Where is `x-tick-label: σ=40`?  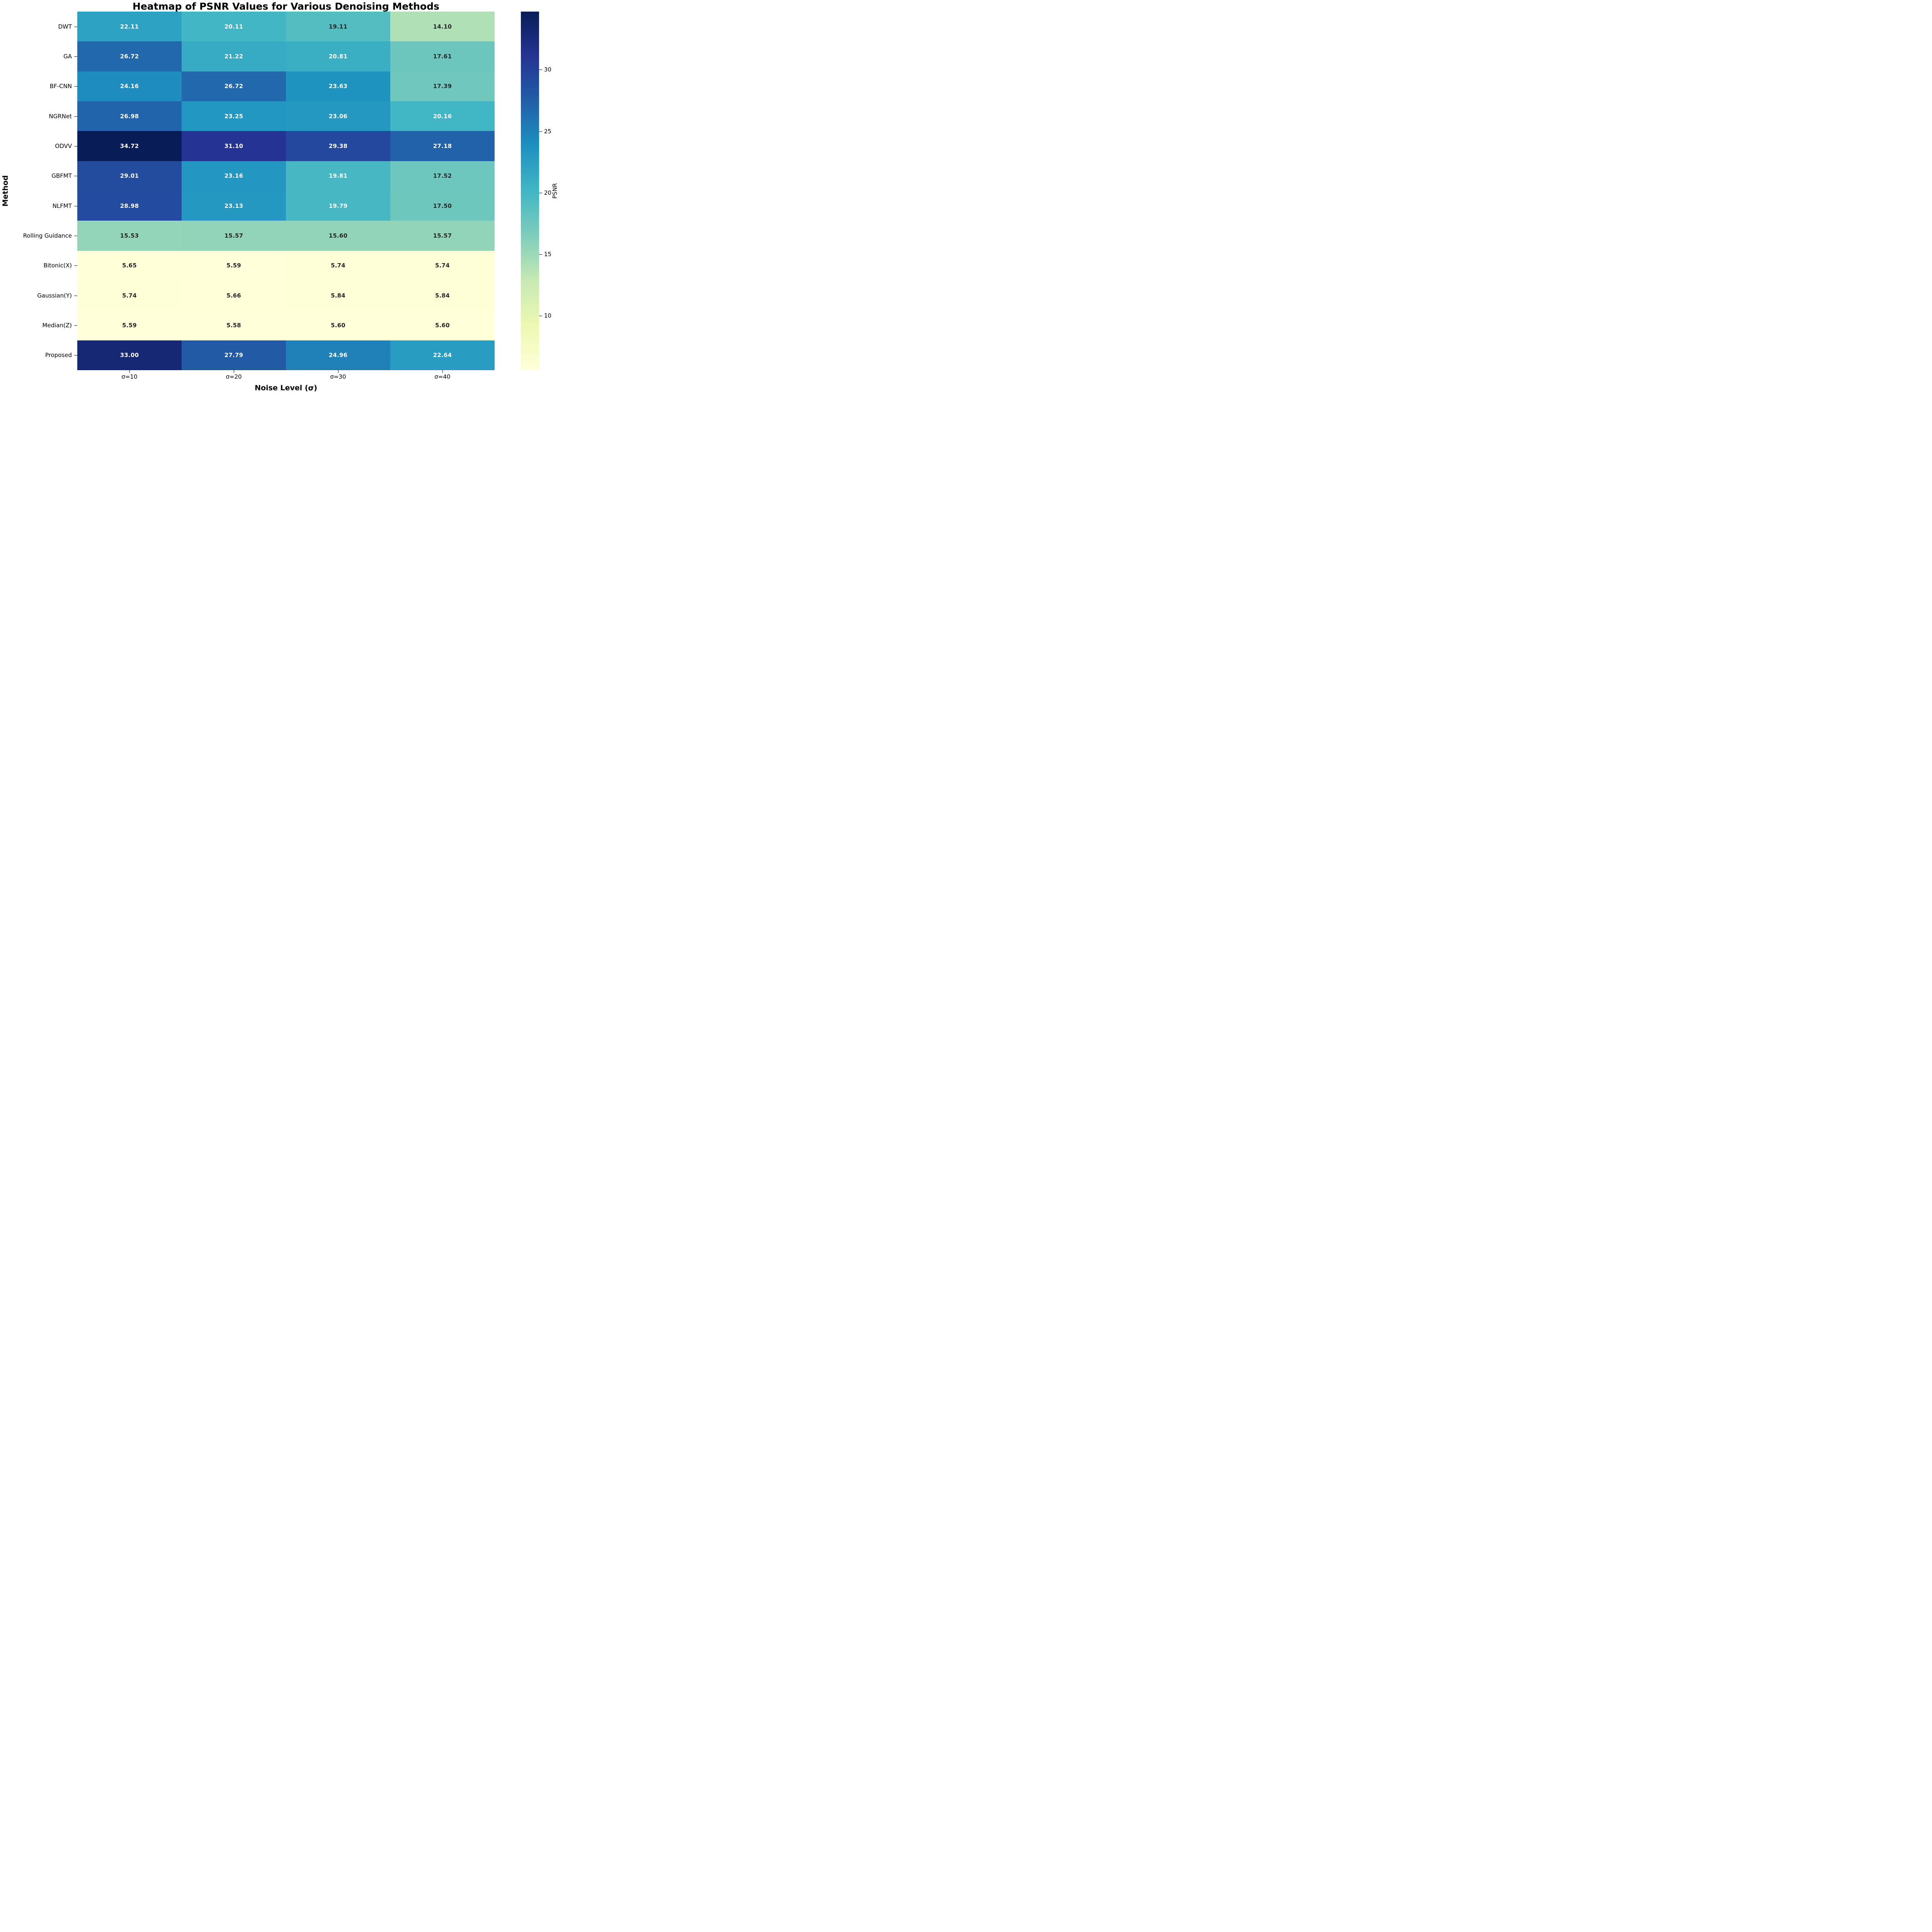
x-tick-label: σ=40 is located at coordinates (443, 376).